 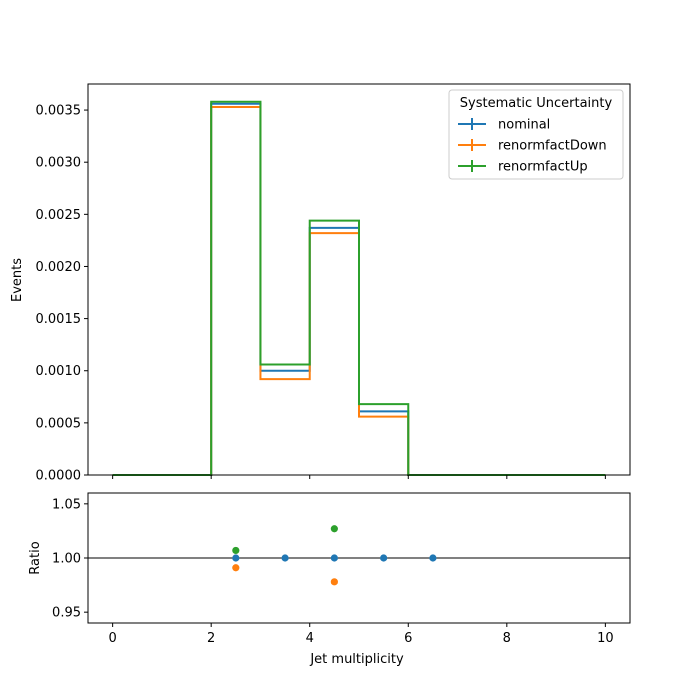 I want to click on x-tick-label: 2, so click(x=211, y=638).